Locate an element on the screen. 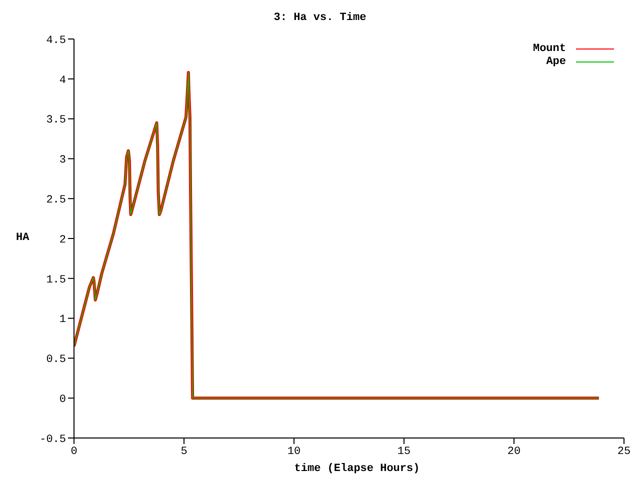  y-tick-label: 3.5 is located at coordinates (56, 120).